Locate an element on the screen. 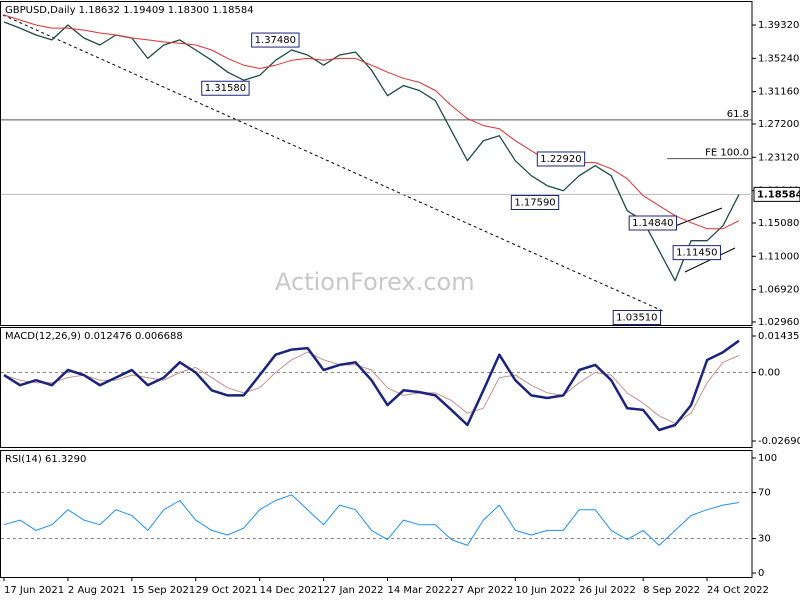 This screenshot has height=600, width=800. y-tick-label: -0.026904 is located at coordinates (779, 441).